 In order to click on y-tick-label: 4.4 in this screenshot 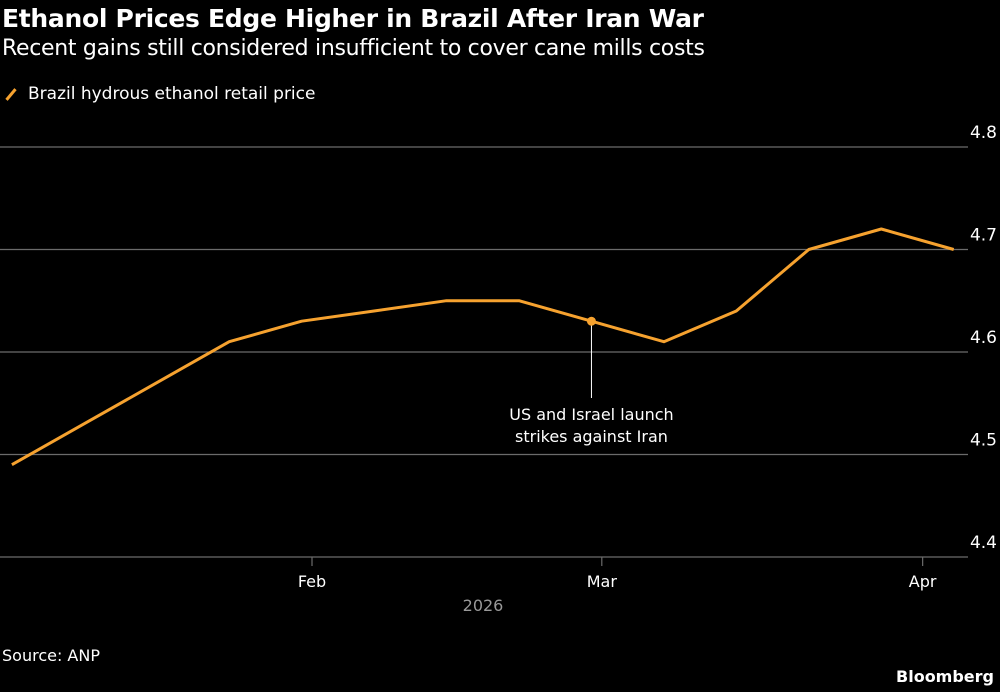, I will do `click(983, 543)`.